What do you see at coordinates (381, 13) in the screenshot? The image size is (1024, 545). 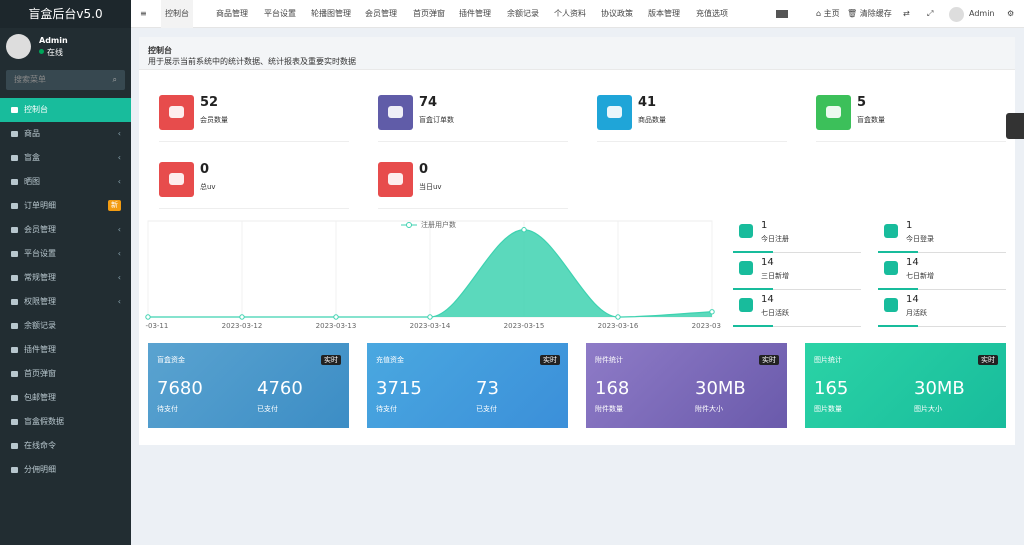 I see `nav-tab: 会员管理` at bounding box center [381, 13].